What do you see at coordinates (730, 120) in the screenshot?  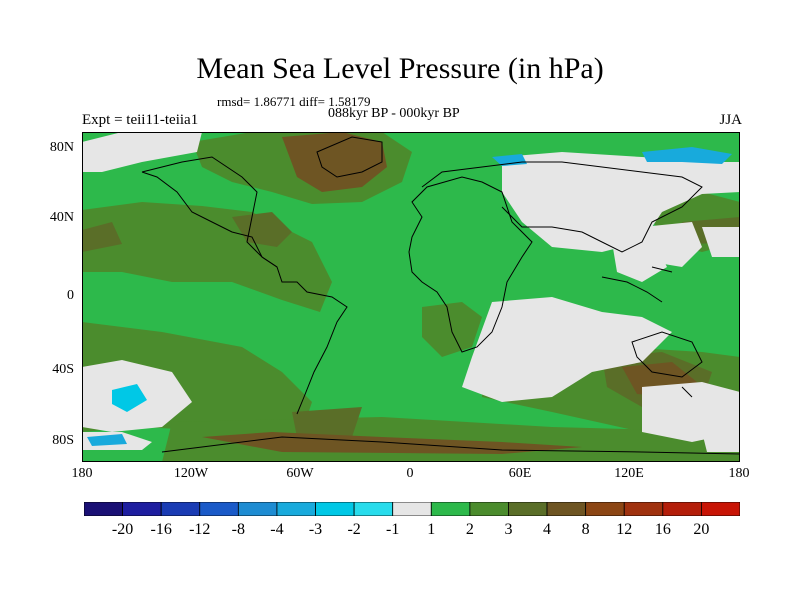 I see `season-label: JJA` at bounding box center [730, 120].